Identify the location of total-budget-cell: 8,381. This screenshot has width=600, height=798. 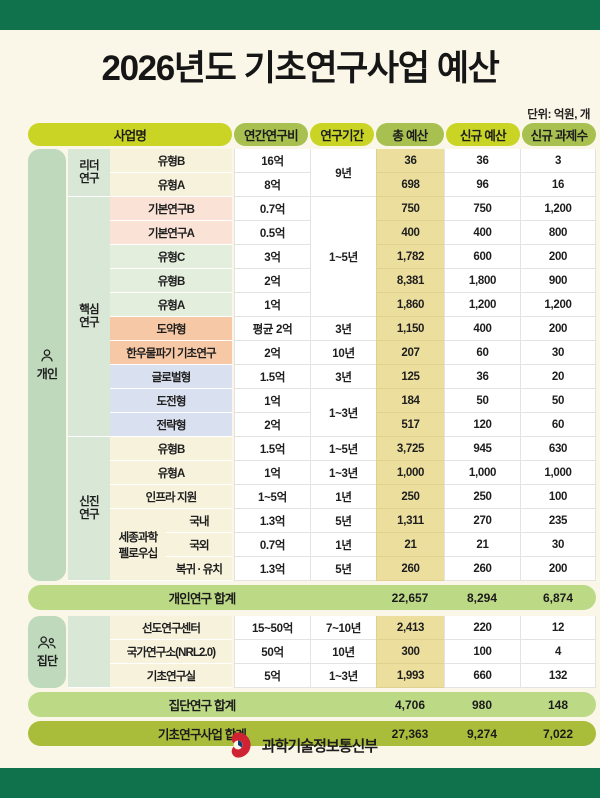
(410, 281).